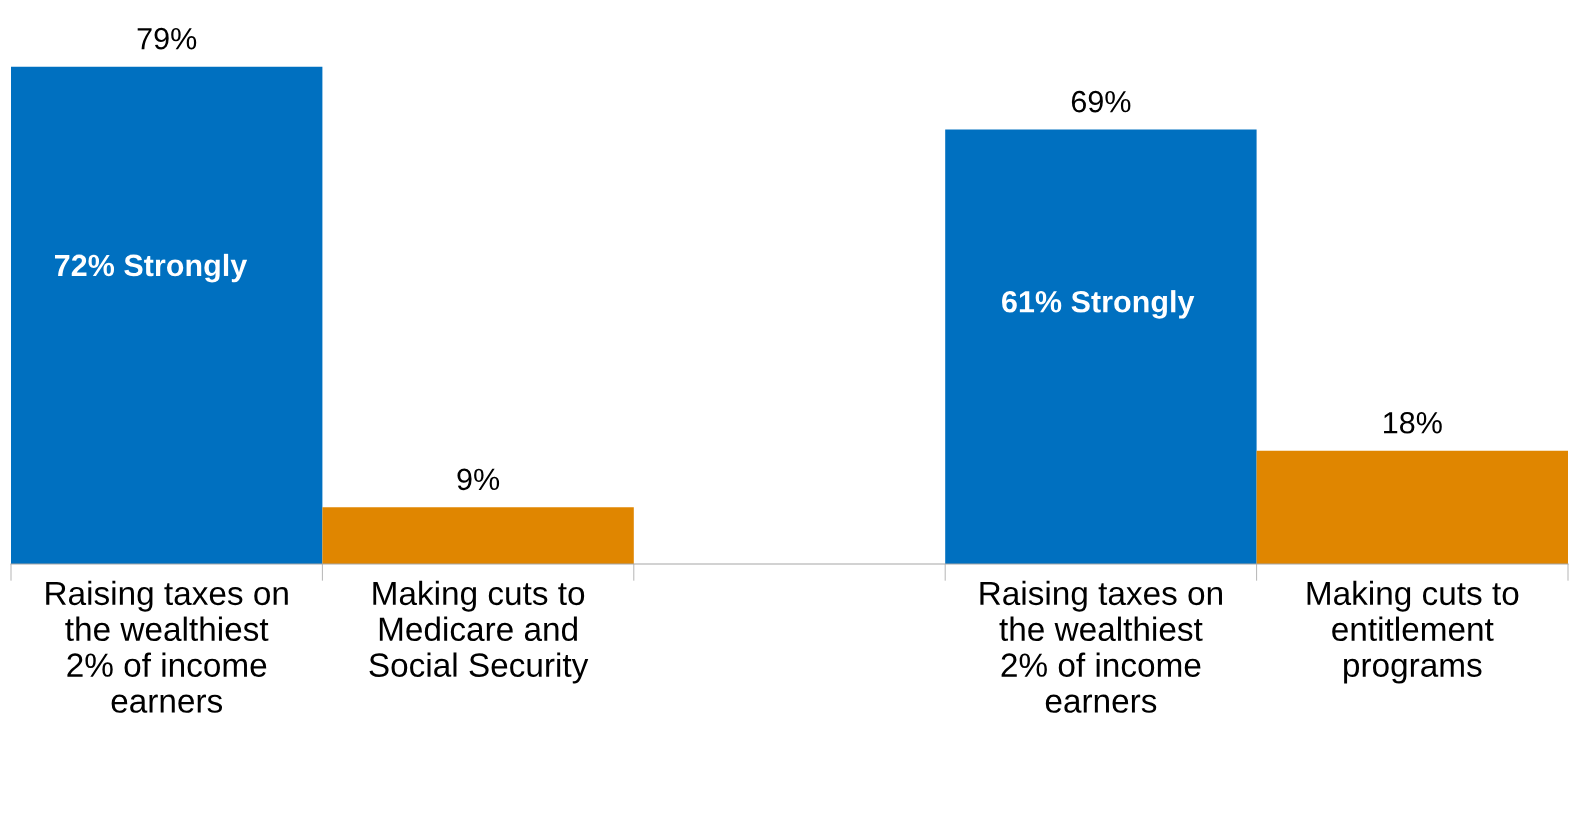 The height and width of the screenshot is (825, 1584). What do you see at coordinates (151, 268) in the screenshot?
I see `annotation: 72% Strongly` at bounding box center [151, 268].